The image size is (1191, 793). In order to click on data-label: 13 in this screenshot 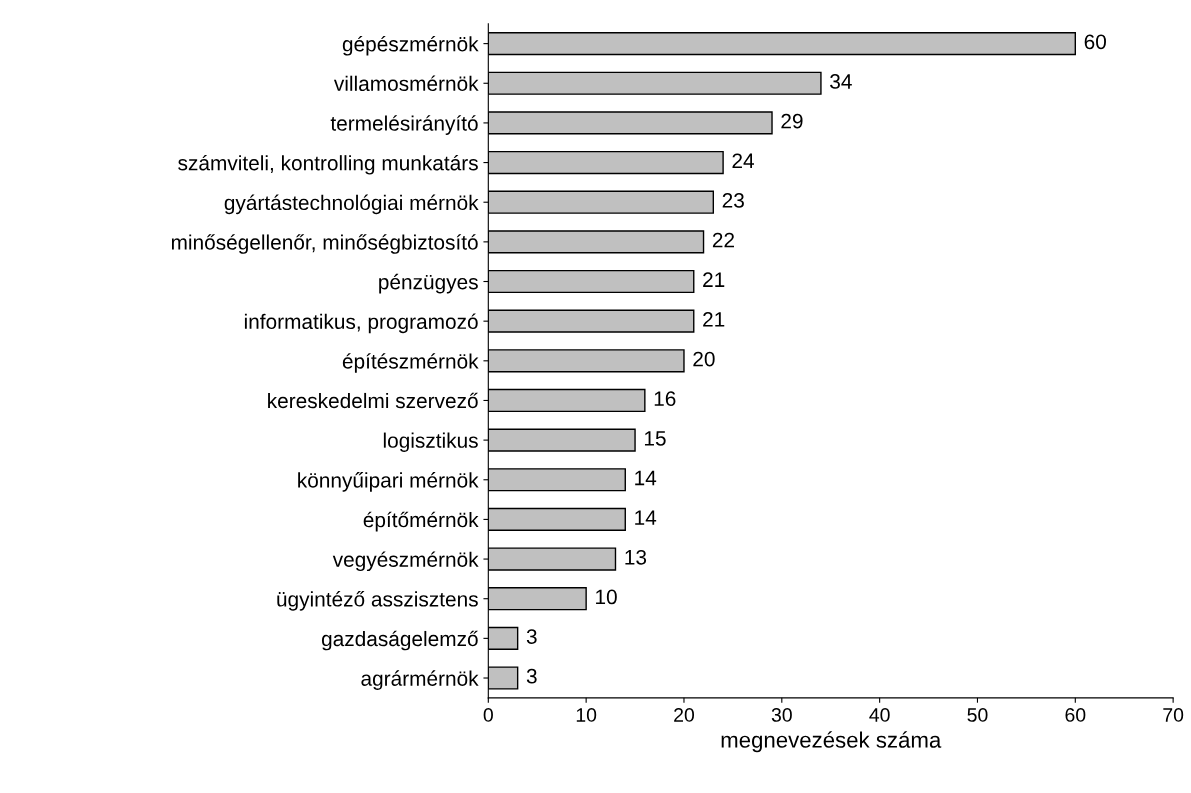, I will do `click(636, 557)`.